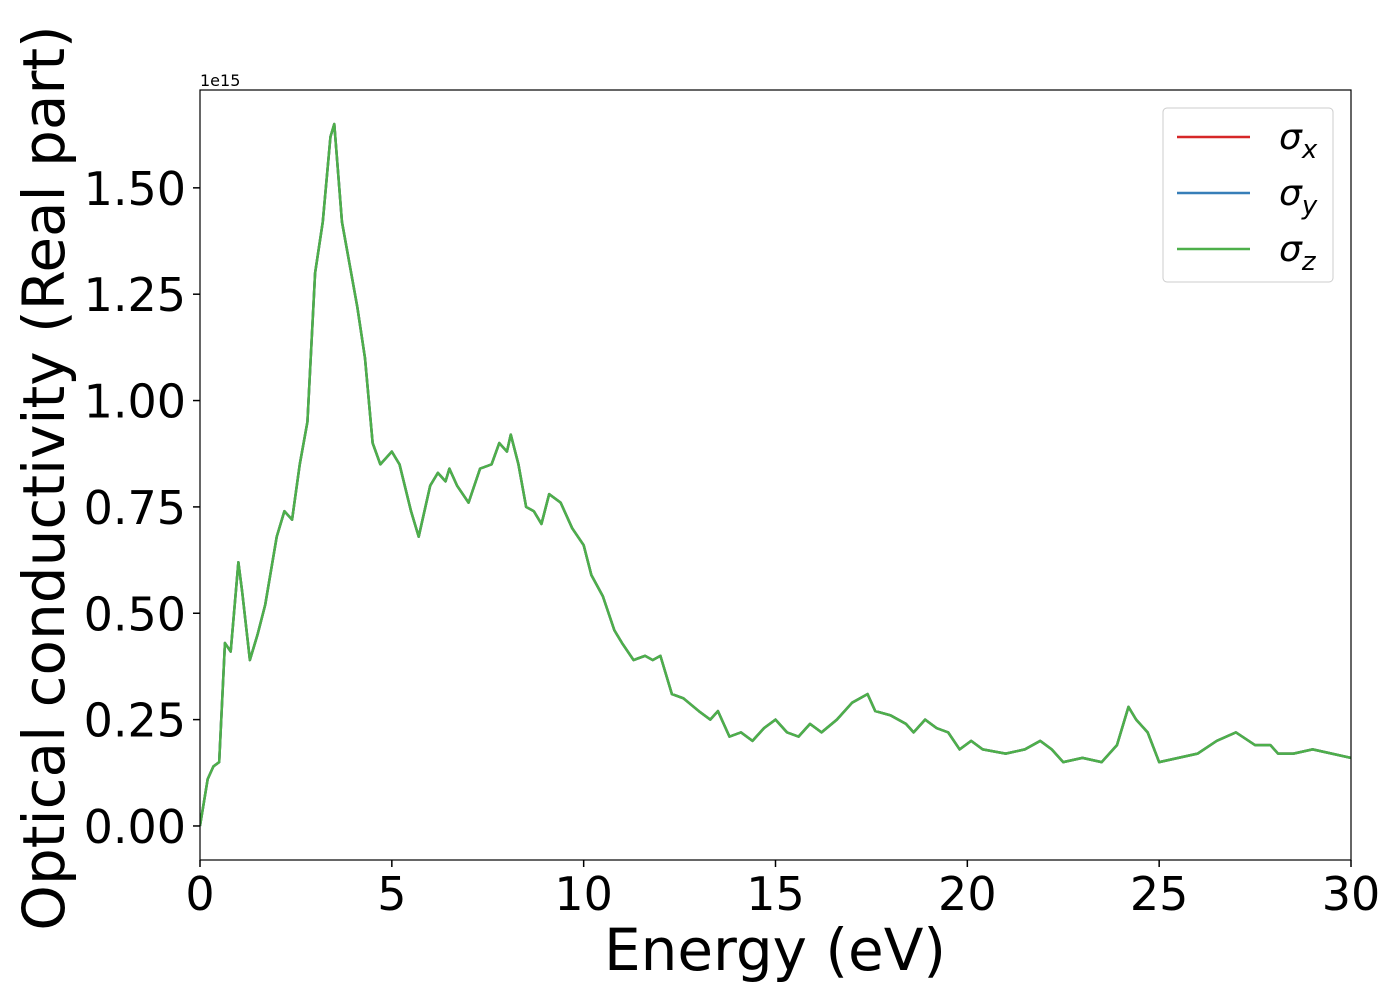 Image resolution: width=1400 pixels, height=1000 pixels. I want to click on x-tick-label: 20, so click(967, 894).